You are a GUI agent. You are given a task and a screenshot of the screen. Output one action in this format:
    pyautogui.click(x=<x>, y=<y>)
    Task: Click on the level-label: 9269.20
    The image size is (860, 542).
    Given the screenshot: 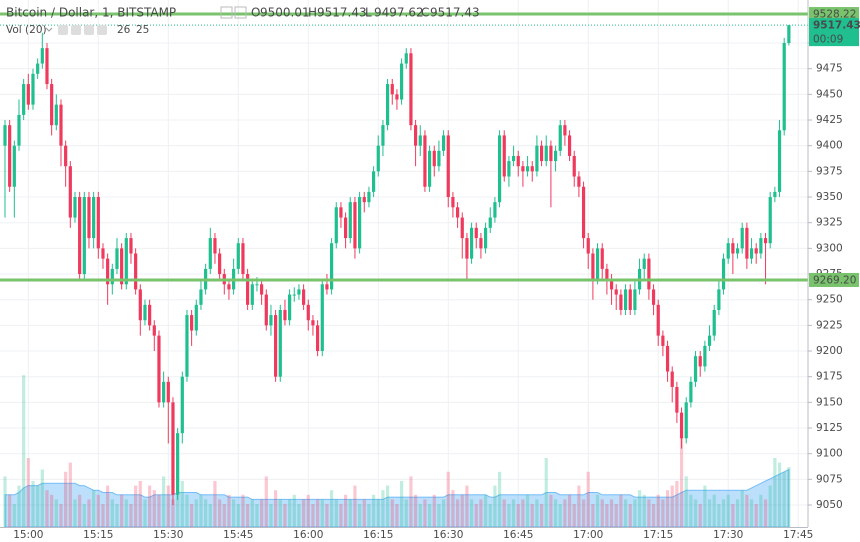 What is the action you would take?
    pyautogui.click(x=834, y=280)
    